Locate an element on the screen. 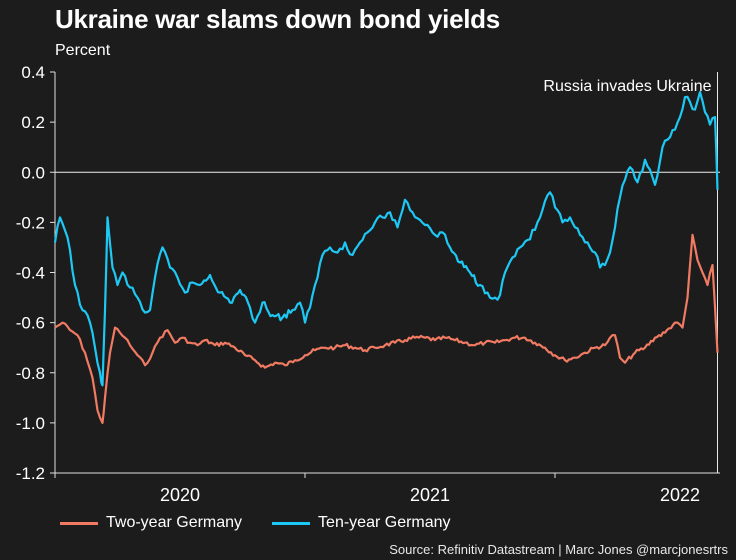 The width and height of the screenshot is (736, 560). x-tick-label: 2020 is located at coordinates (180, 495).